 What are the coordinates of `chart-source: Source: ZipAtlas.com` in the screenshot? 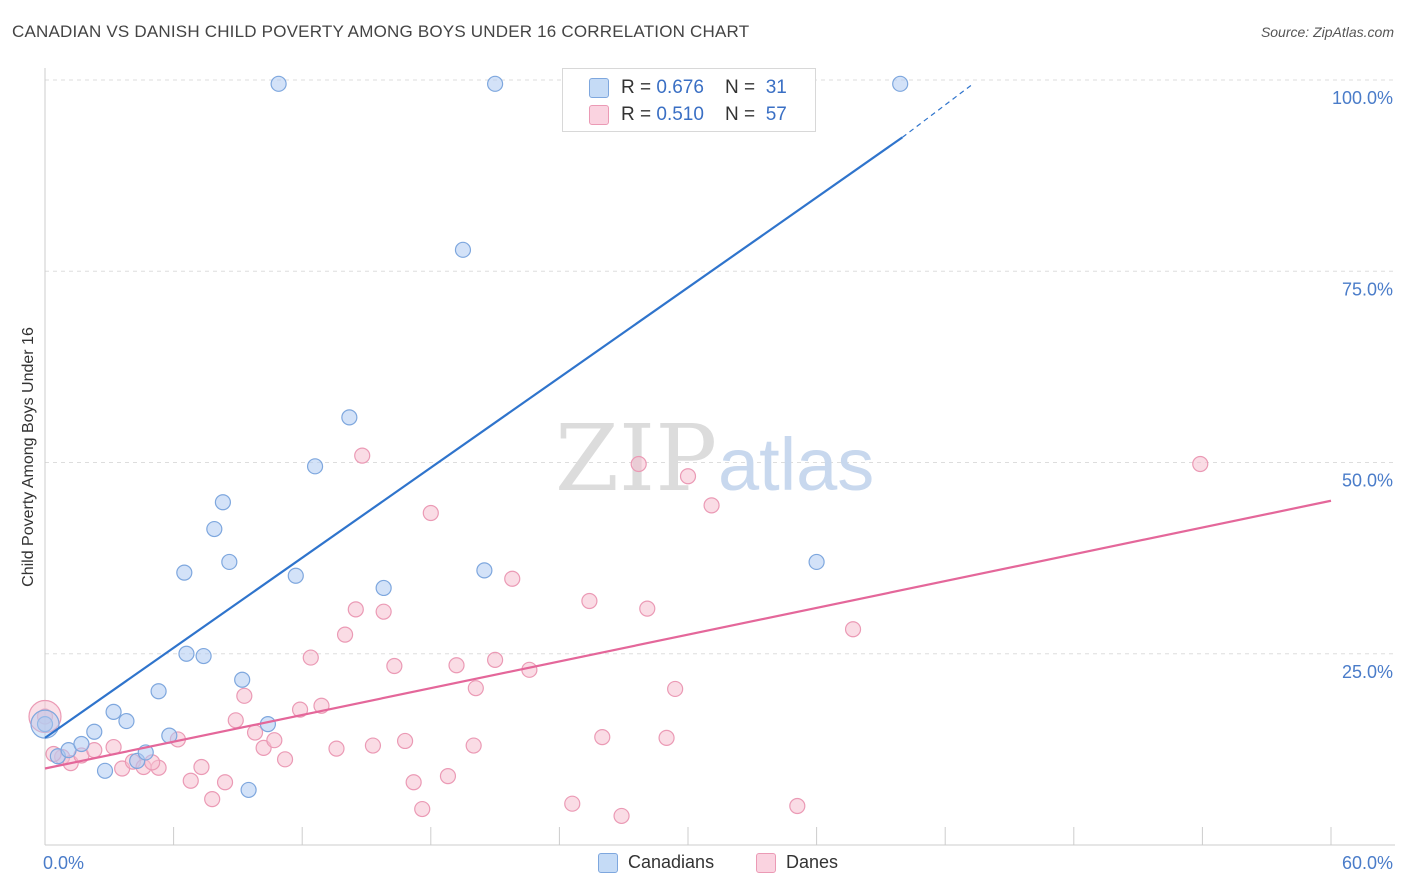 It's located at (1327, 32).